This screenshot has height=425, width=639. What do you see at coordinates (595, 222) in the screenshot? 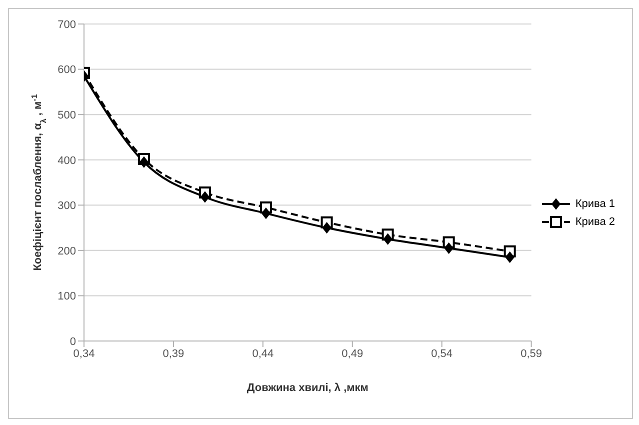
I see `legend-label: Крива 2` at bounding box center [595, 222].